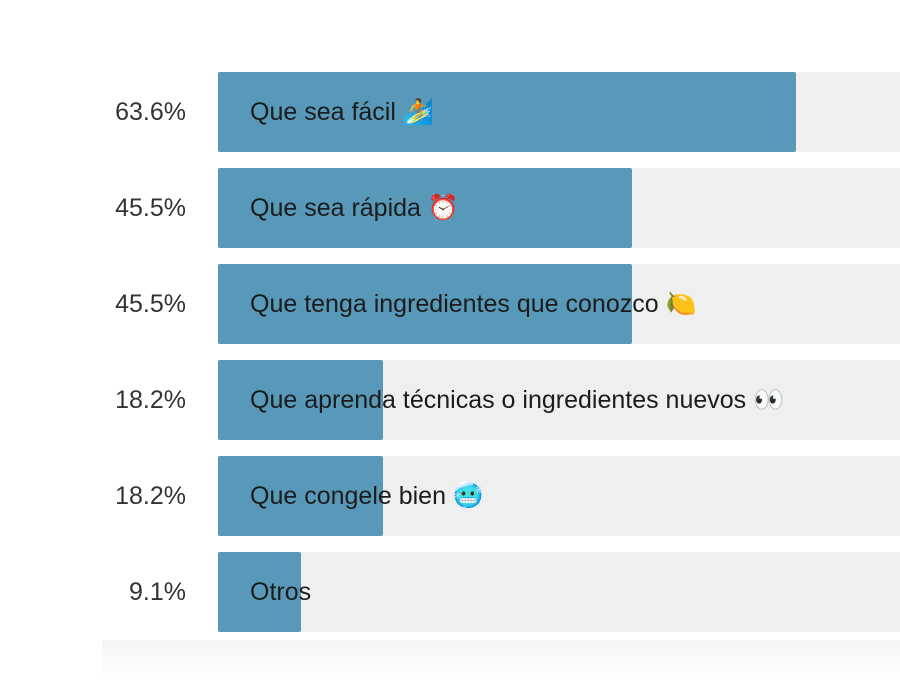 The image size is (900, 692). I want to click on option-label: Que tenga ingredientes que conozco 🍋, so click(473, 304).